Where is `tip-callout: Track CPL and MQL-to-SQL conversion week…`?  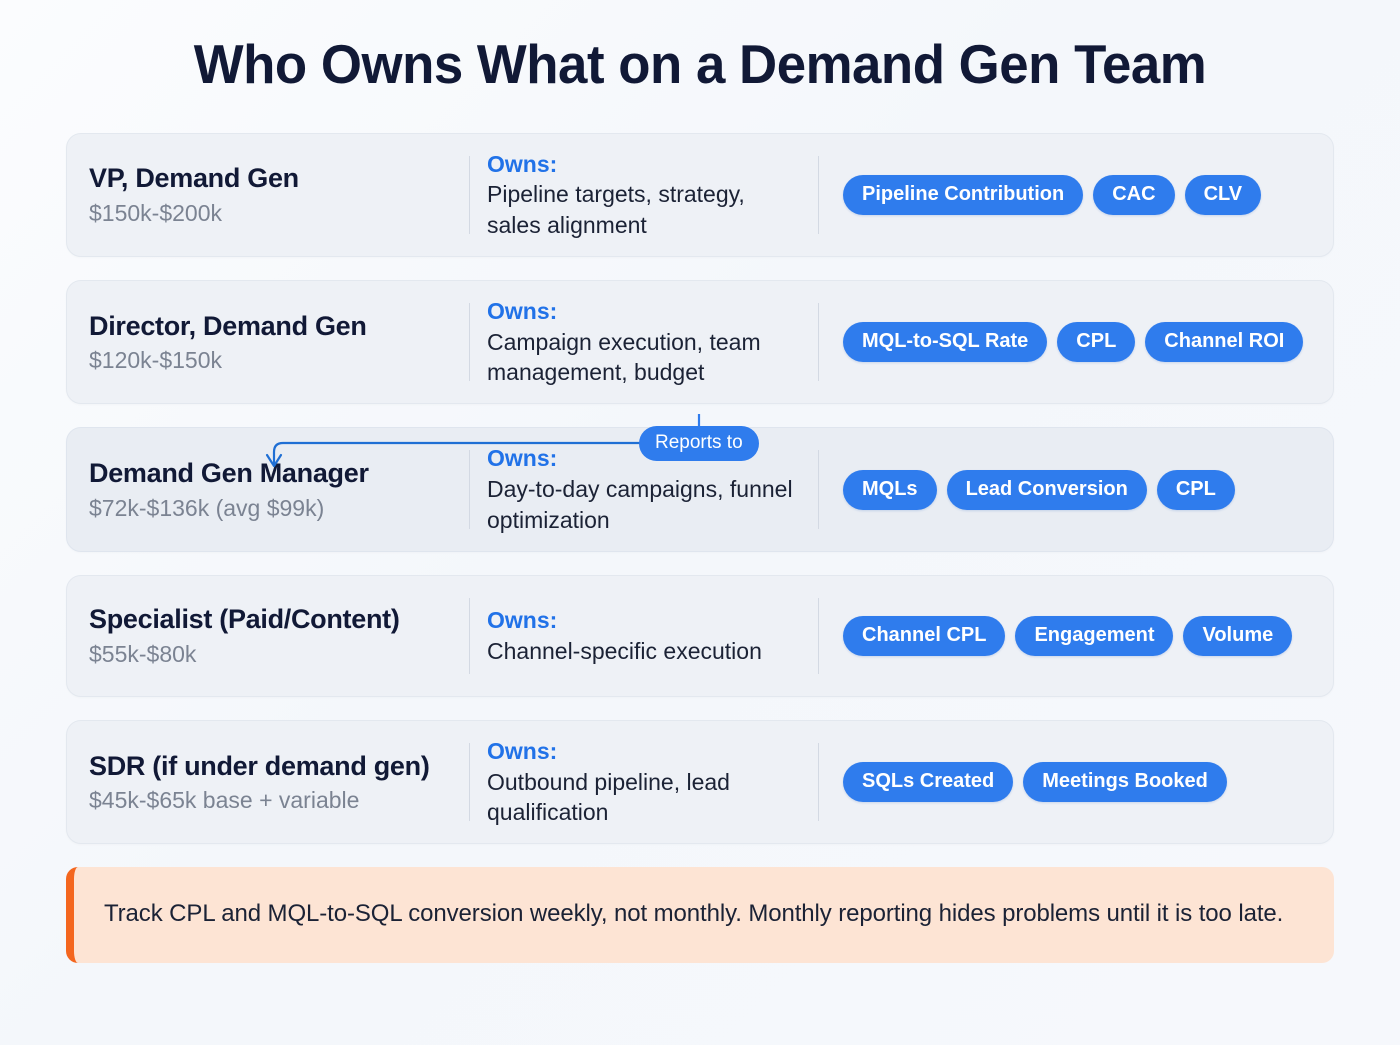
tip-callout: Track CPL and MQL-to-SQL conversion week… is located at coordinates (700, 915).